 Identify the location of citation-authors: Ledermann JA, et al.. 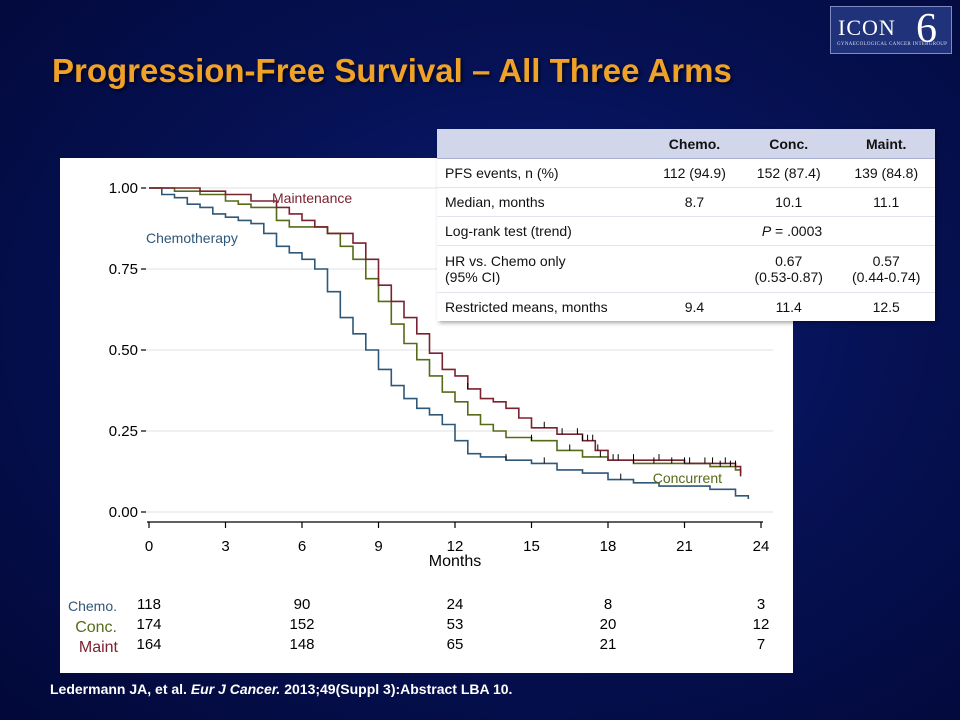
(118, 689).